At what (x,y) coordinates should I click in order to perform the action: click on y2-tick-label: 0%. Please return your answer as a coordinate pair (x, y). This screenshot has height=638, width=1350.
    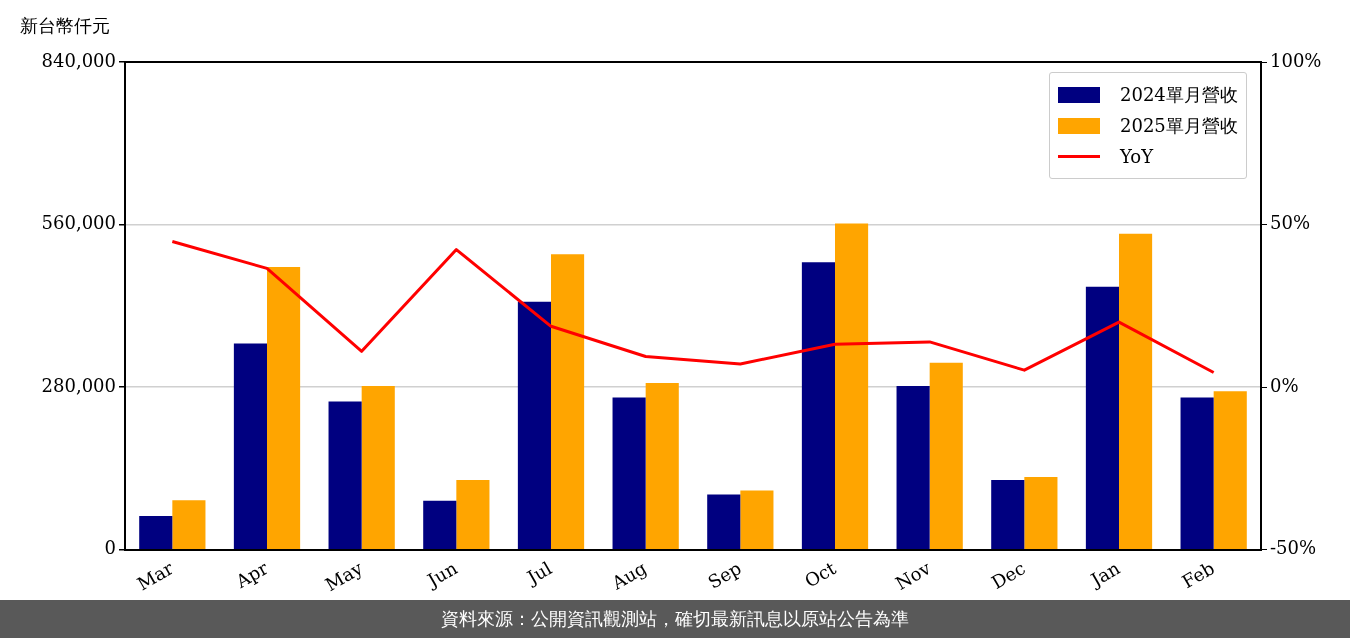
    Looking at the image, I should click on (1284, 385).